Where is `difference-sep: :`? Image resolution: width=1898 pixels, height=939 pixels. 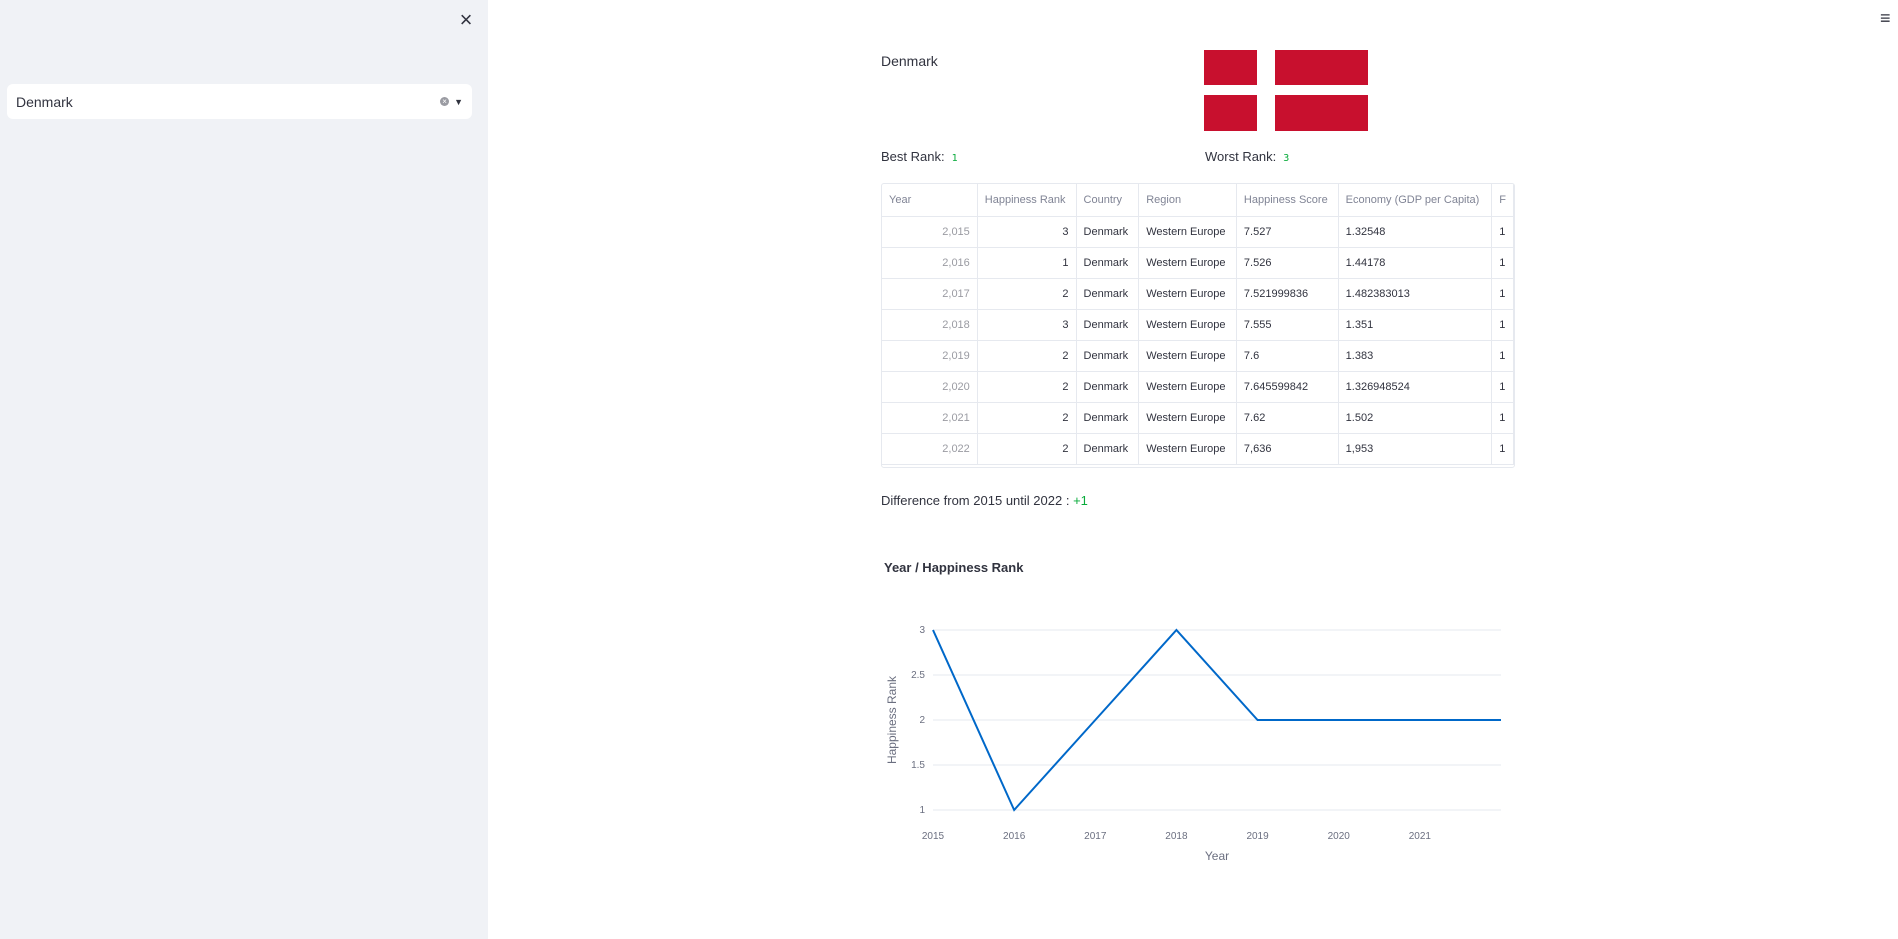 difference-sep: : is located at coordinates (1067, 500).